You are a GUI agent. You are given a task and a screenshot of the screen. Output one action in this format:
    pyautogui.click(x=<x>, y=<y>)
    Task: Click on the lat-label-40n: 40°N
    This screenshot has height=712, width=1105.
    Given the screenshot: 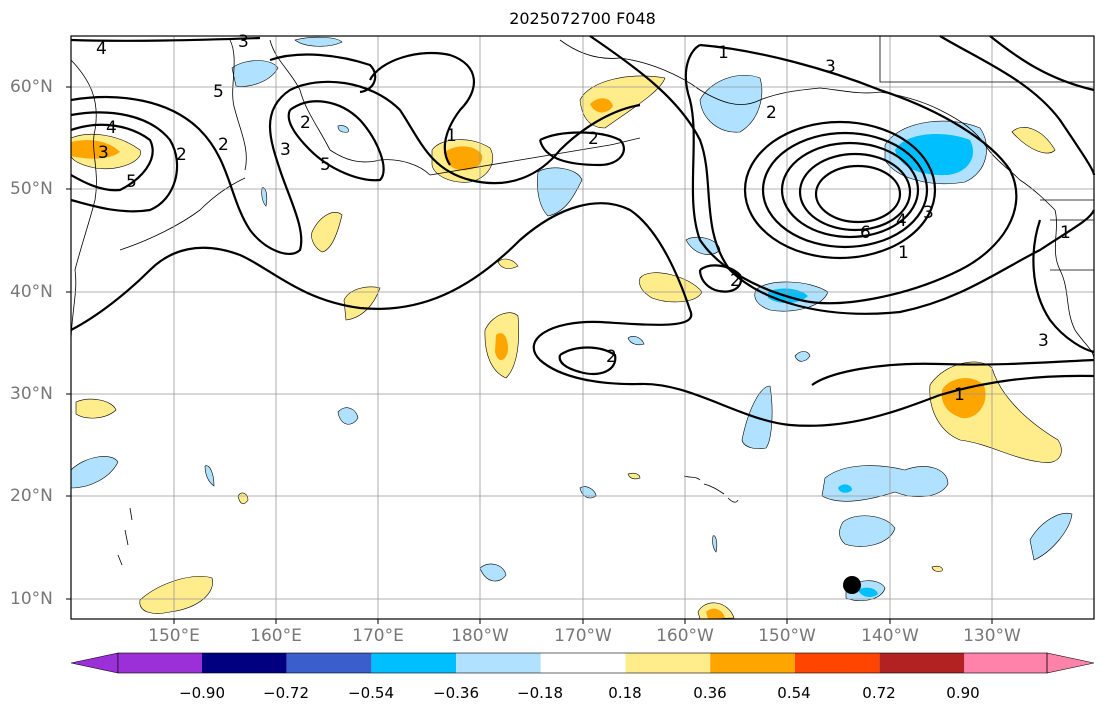 What is the action you would take?
    pyautogui.click(x=31, y=292)
    